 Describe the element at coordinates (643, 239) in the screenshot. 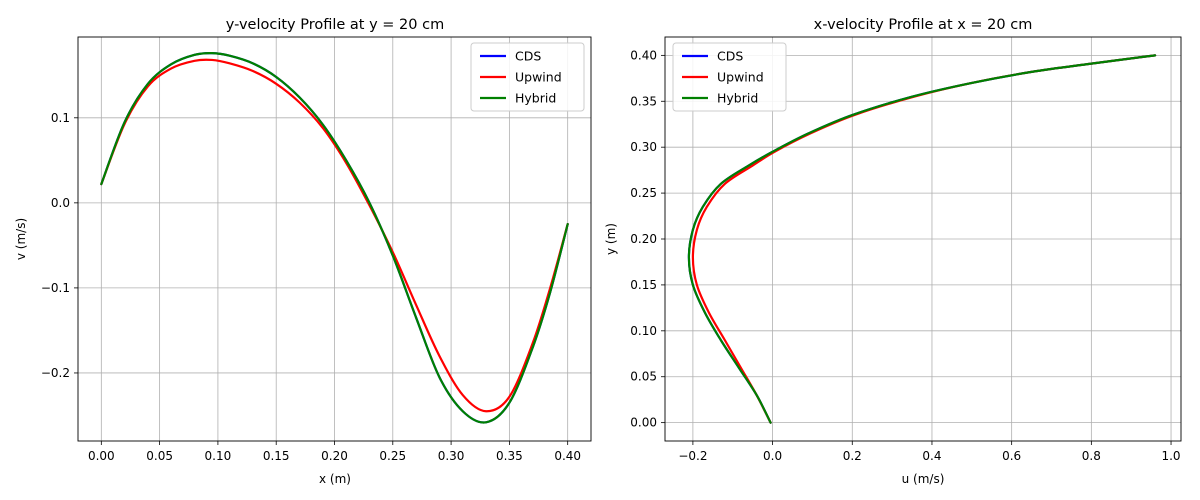

I see `y-tick-label: 0.20` at that location.